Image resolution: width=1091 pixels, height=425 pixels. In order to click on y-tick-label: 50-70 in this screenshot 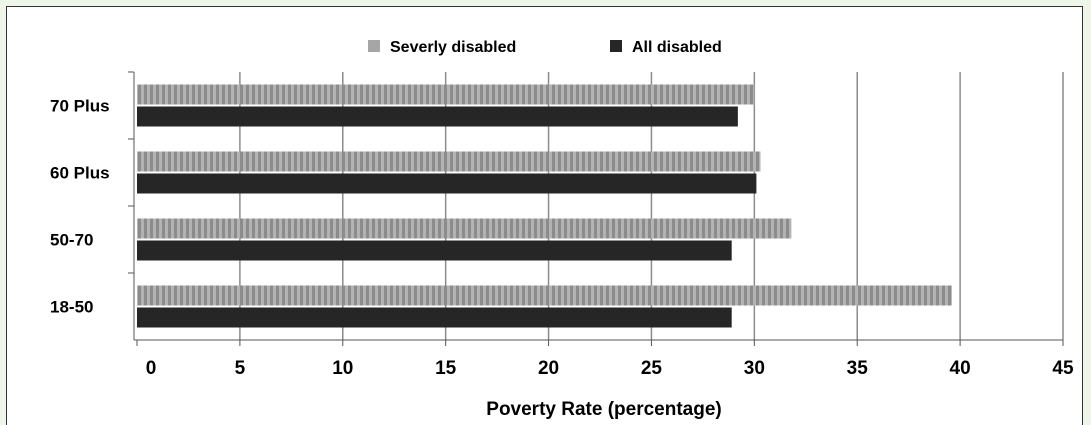, I will do `click(71, 240)`.